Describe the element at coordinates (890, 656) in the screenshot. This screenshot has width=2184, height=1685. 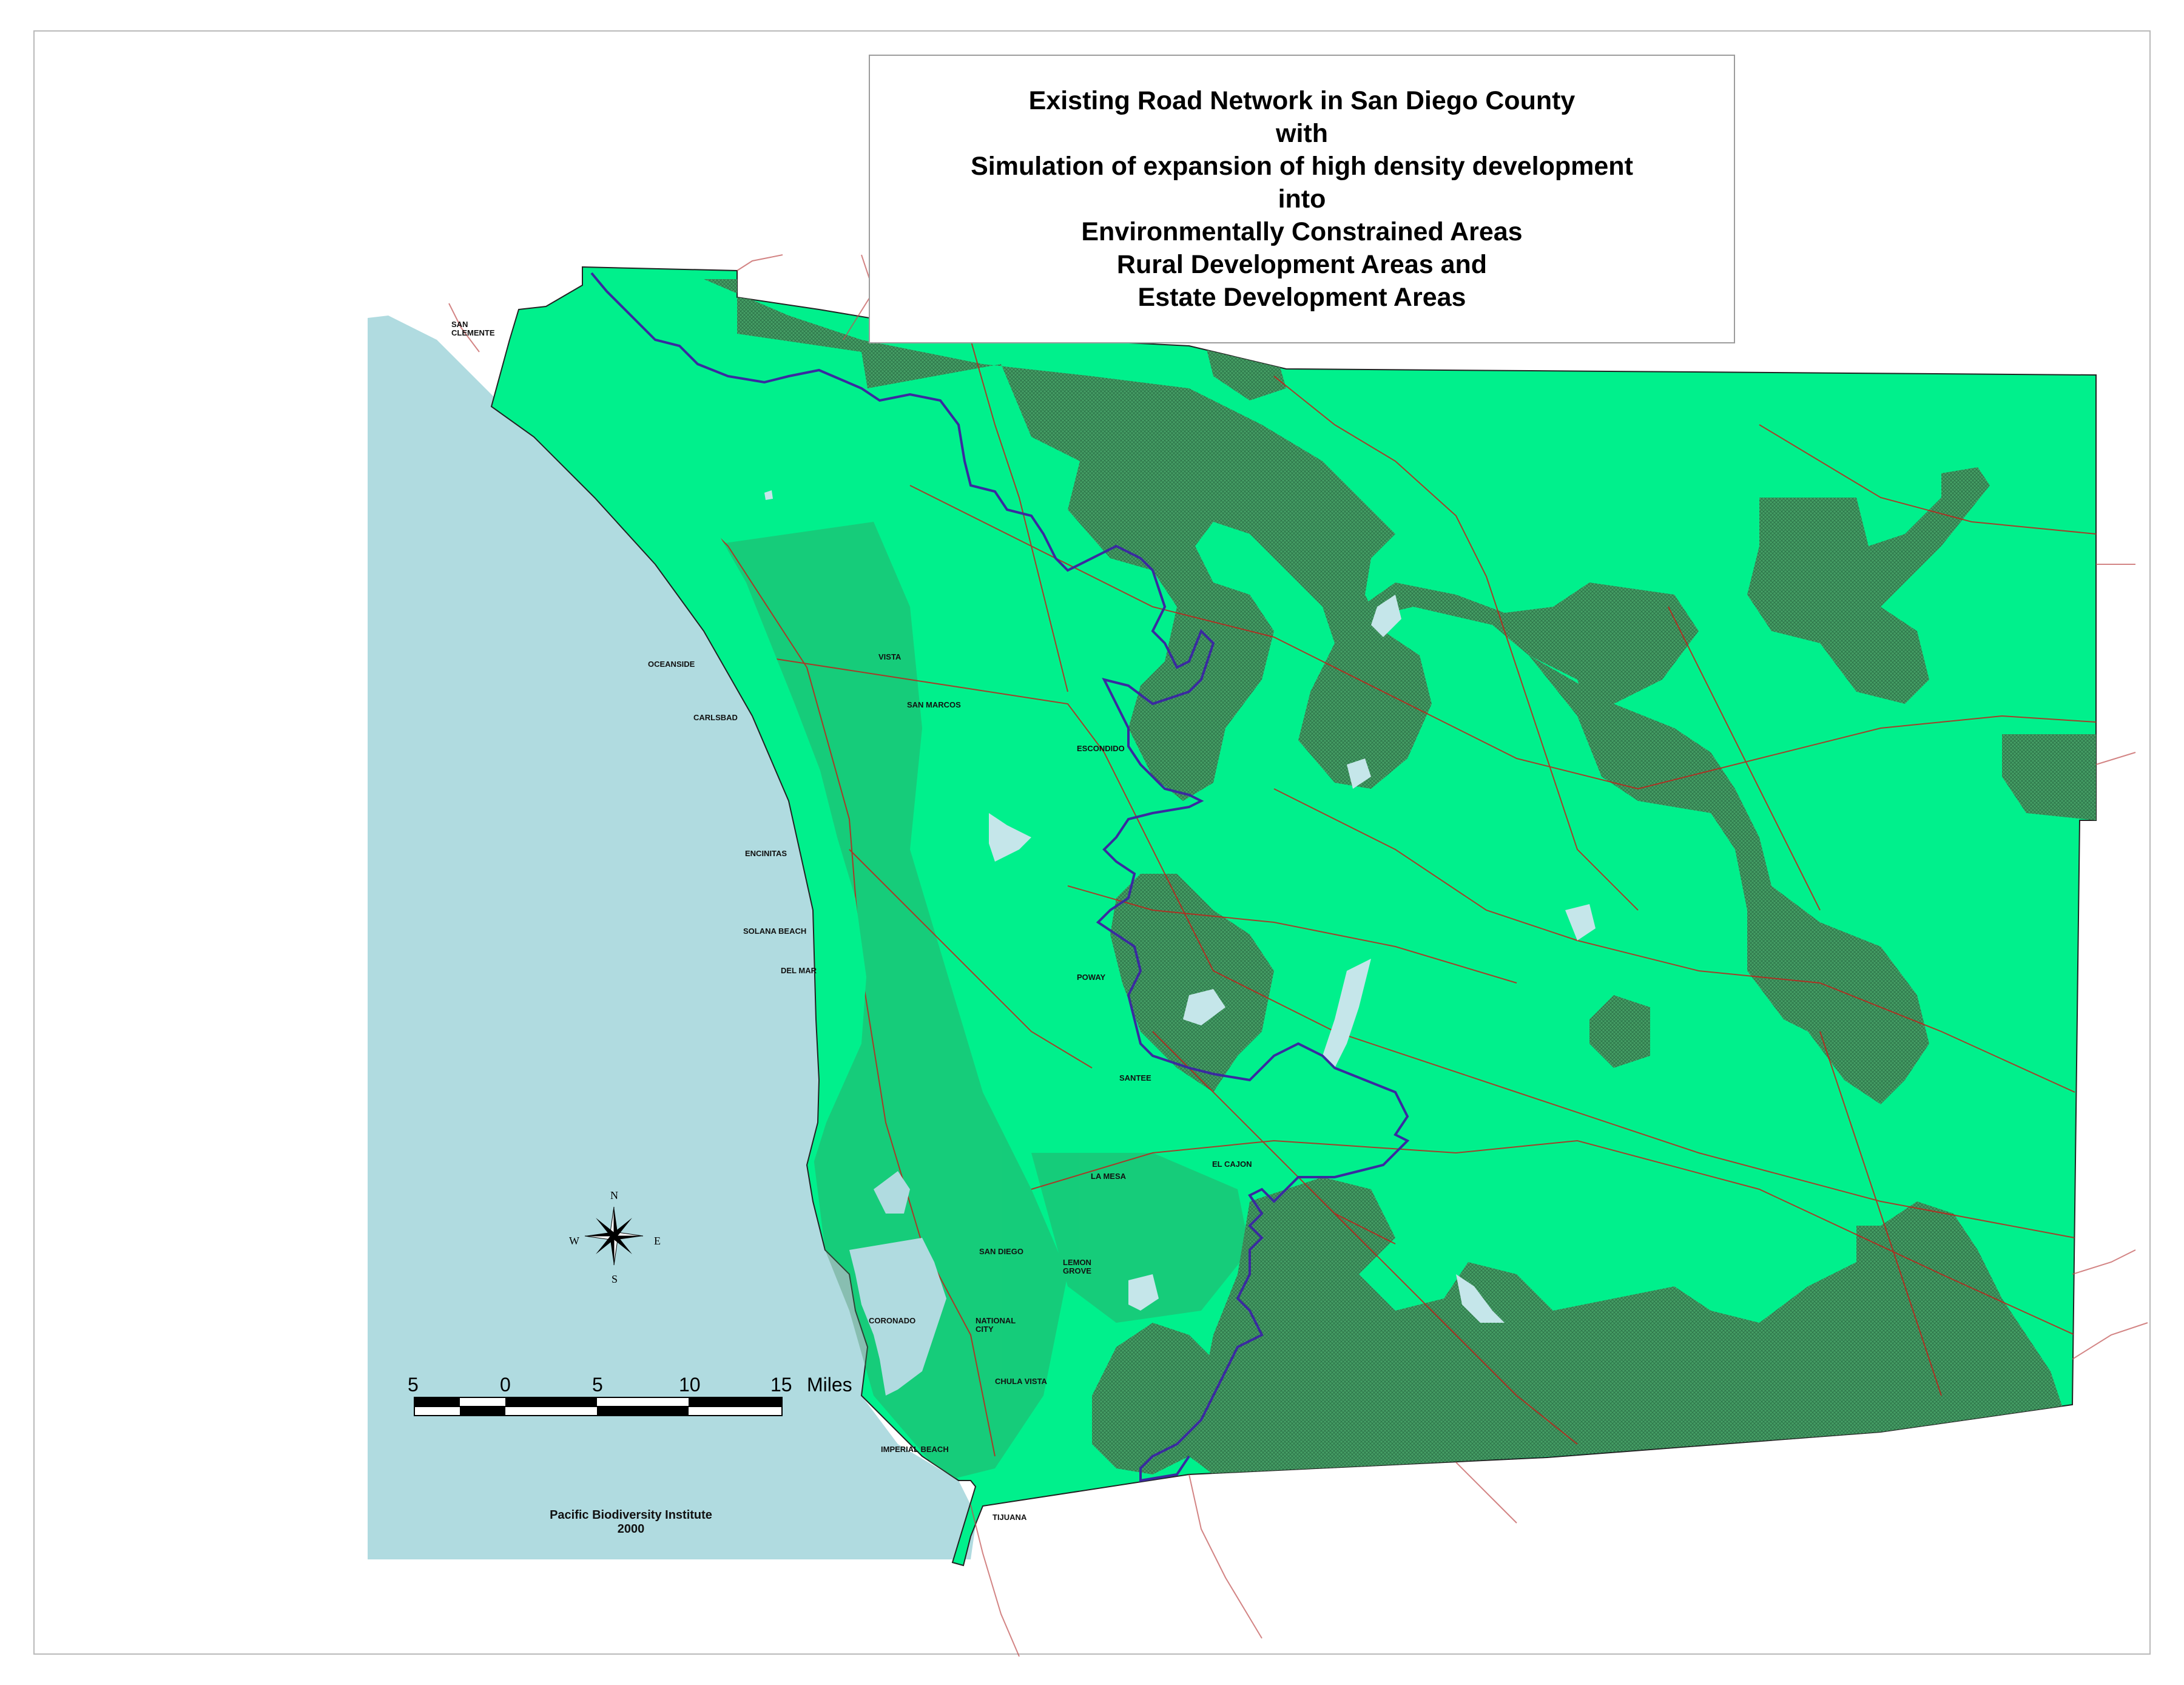
I see `place-label-vista: VISTA` at that location.